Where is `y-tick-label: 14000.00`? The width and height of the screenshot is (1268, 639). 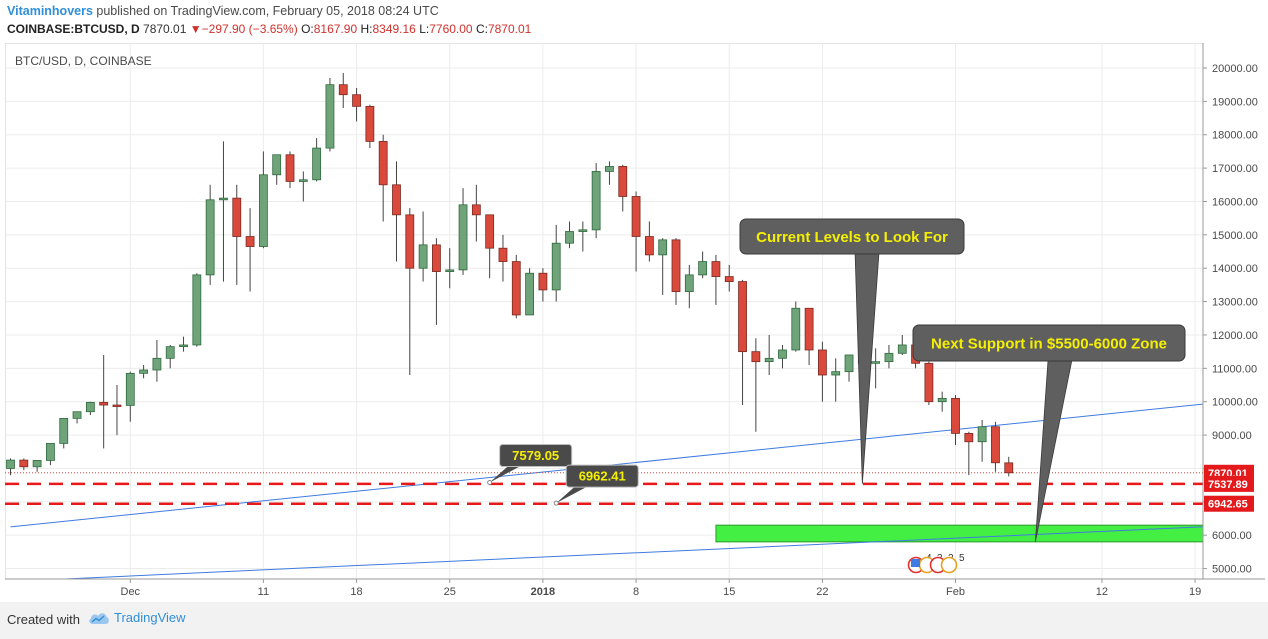 y-tick-label: 14000.00 is located at coordinates (1235, 269).